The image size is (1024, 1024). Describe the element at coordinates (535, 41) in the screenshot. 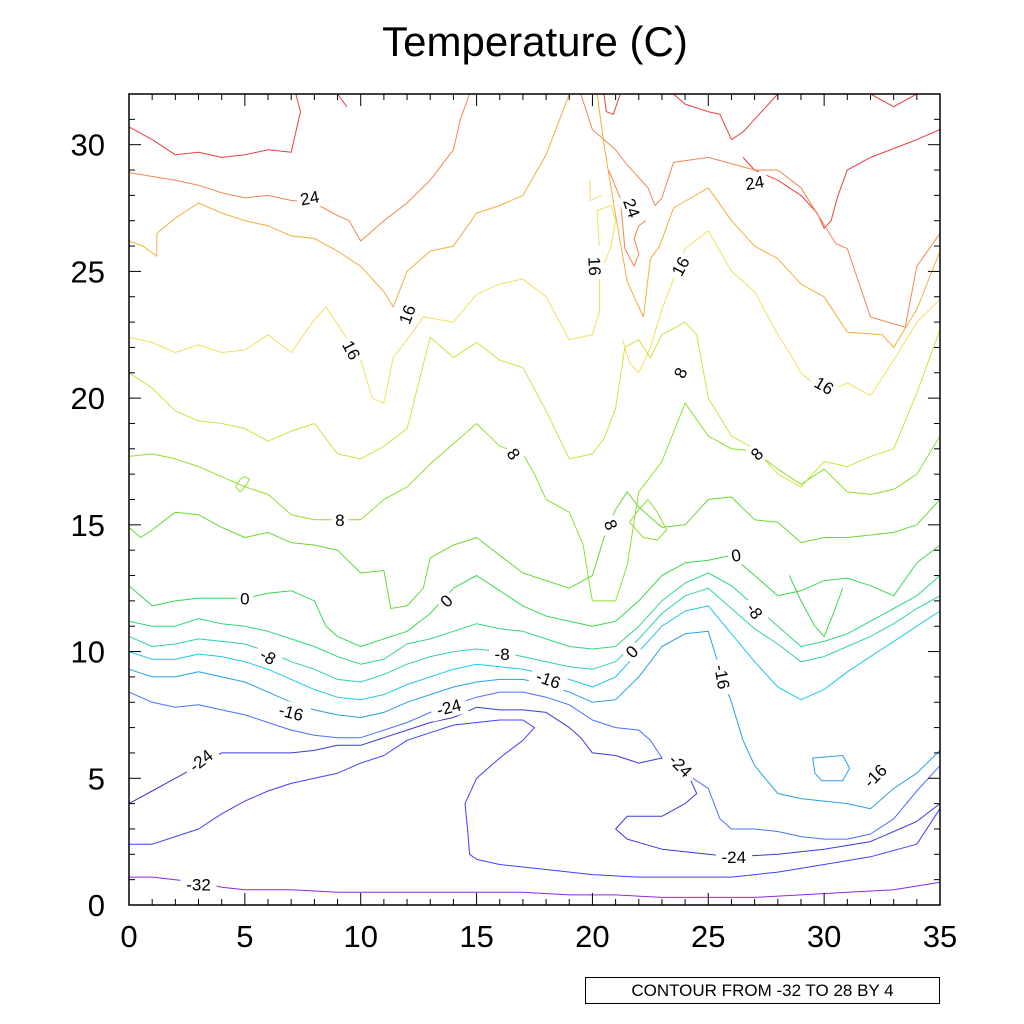

I see `chart-title: Temperature (C)` at that location.